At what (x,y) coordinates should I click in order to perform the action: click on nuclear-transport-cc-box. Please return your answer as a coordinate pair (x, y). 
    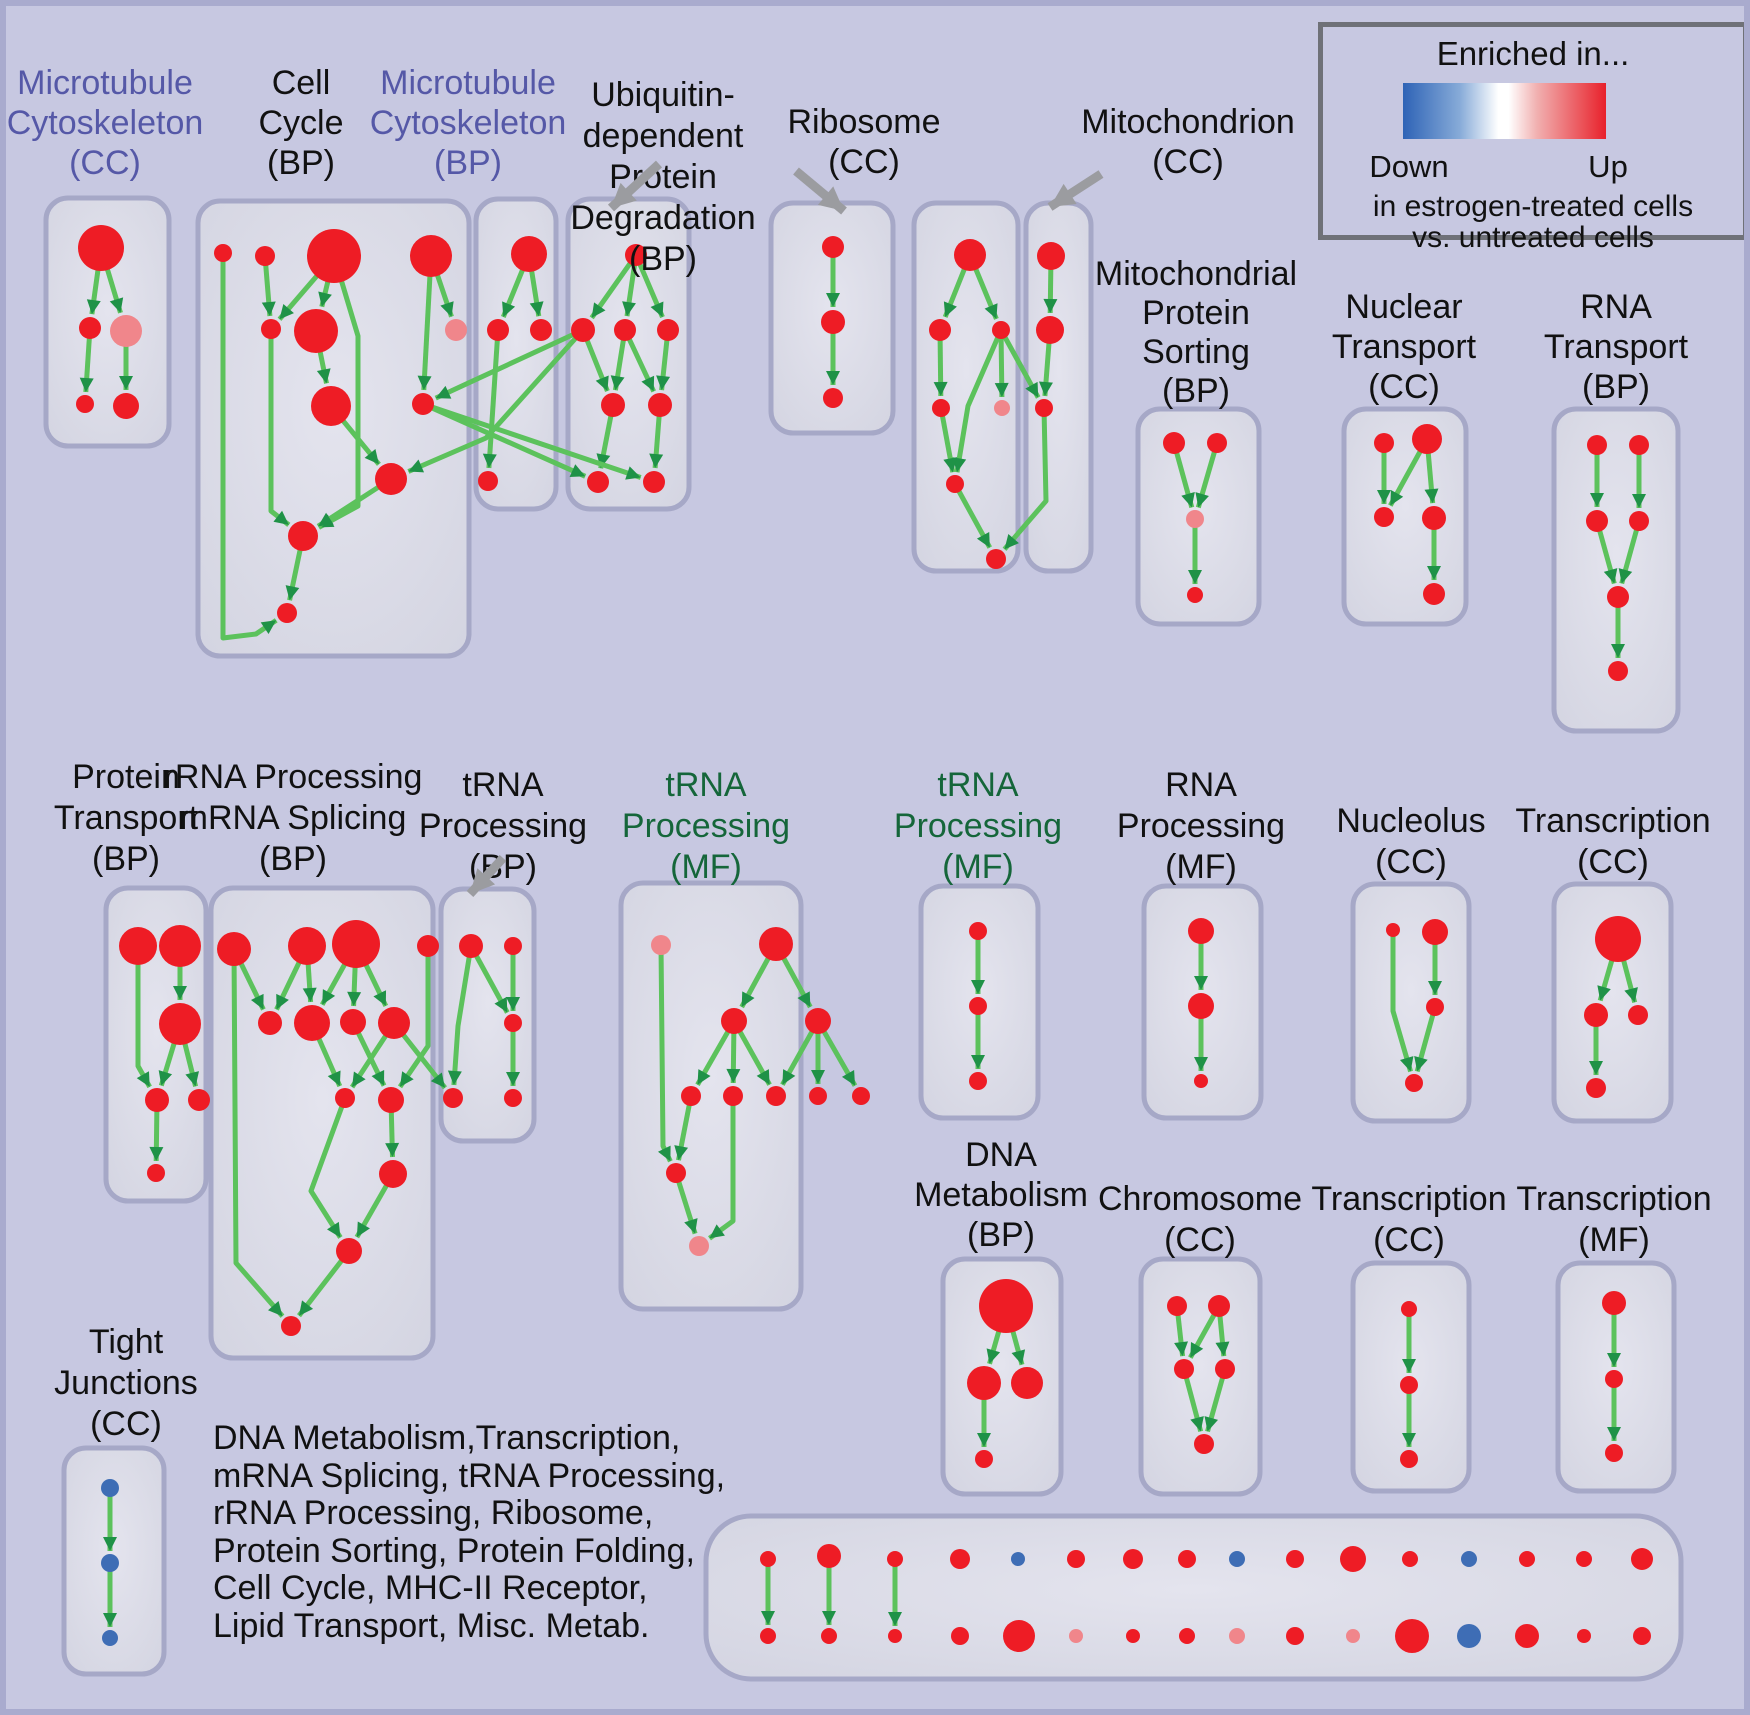
    Looking at the image, I should click on (1405, 516).